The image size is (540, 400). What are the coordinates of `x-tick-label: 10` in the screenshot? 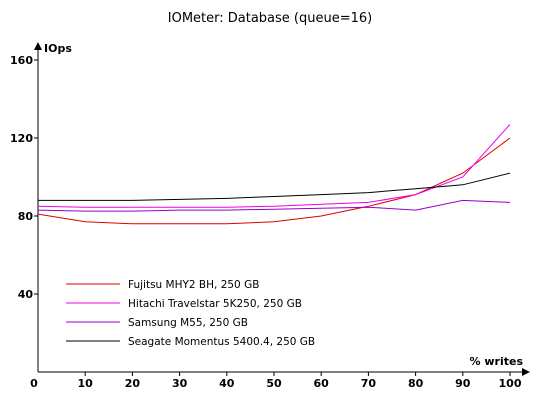 It's located at (86, 383).